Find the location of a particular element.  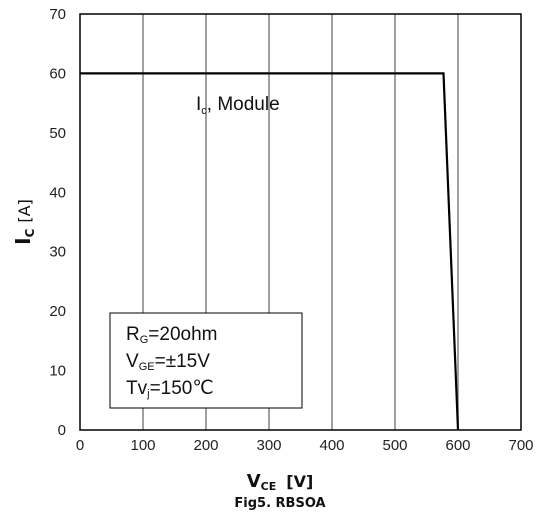

x-tick-500: 500 is located at coordinates (394, 445).